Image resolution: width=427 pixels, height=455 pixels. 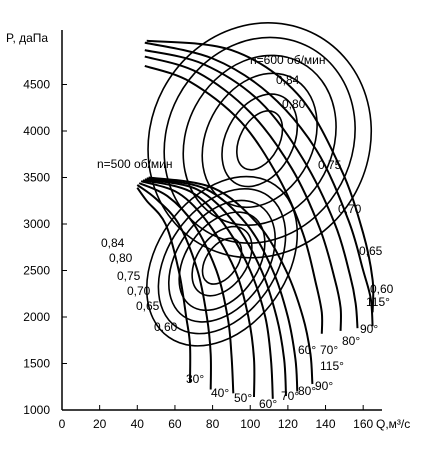 What do you see at coordinates (307, 391) in the screenshot?
I see `angle-500-80: 80°` at bounding box center [307, 391].